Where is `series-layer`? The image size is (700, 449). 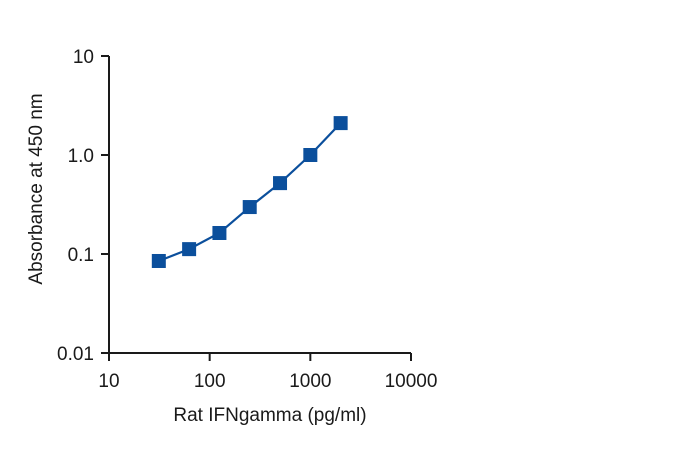 series-layer is located at coordinates (249, 192).